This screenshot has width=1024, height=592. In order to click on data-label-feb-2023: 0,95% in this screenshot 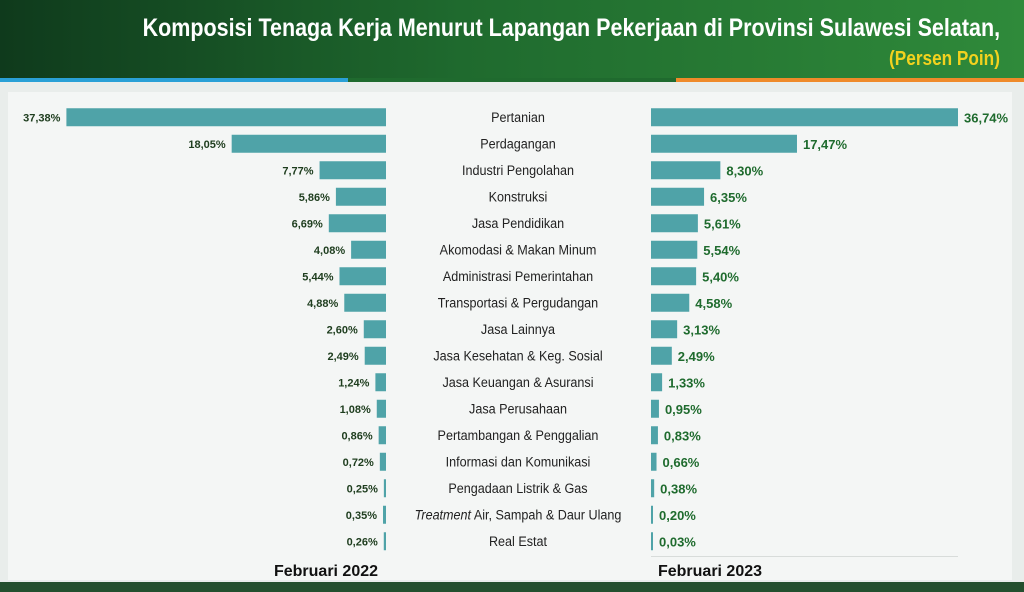, I will do `click(683, 409)`.